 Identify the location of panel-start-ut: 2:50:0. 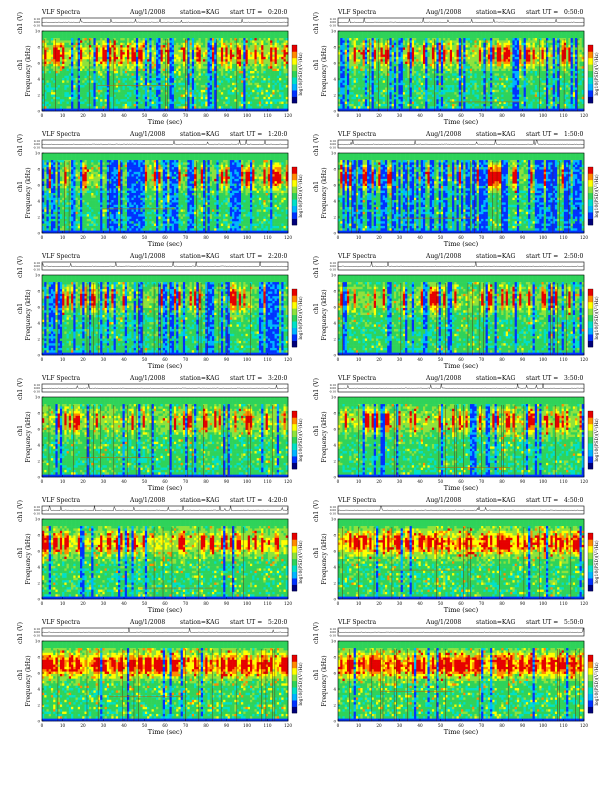
(573, 256).